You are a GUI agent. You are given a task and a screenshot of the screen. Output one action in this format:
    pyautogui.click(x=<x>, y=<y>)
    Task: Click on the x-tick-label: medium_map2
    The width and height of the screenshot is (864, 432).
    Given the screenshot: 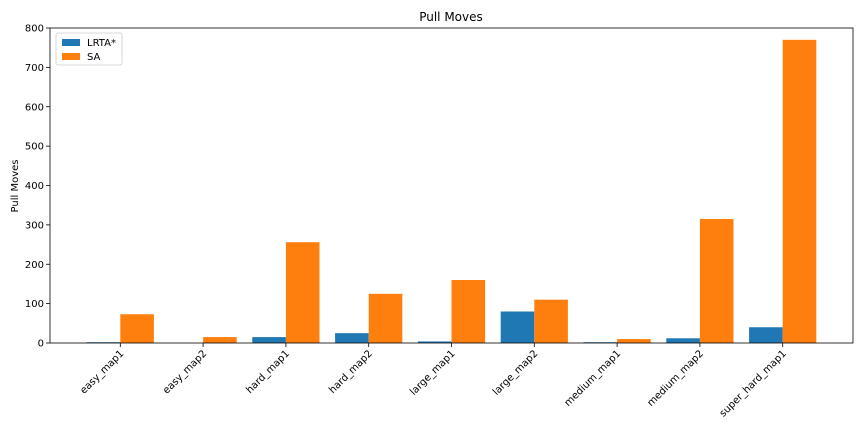 What is the action you would take?
    pyautogui.click(x=675, y=378)
    